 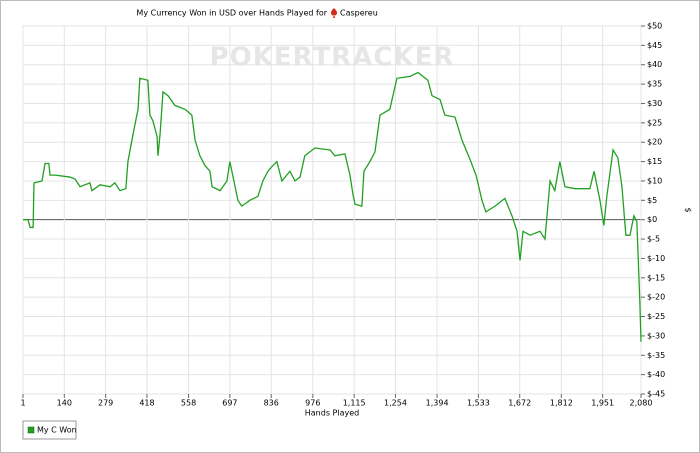 What do you see at coordinates (656, 258) in the screenshot?
I see `y-tick-label: $-10` at bounding box center [656, 258].